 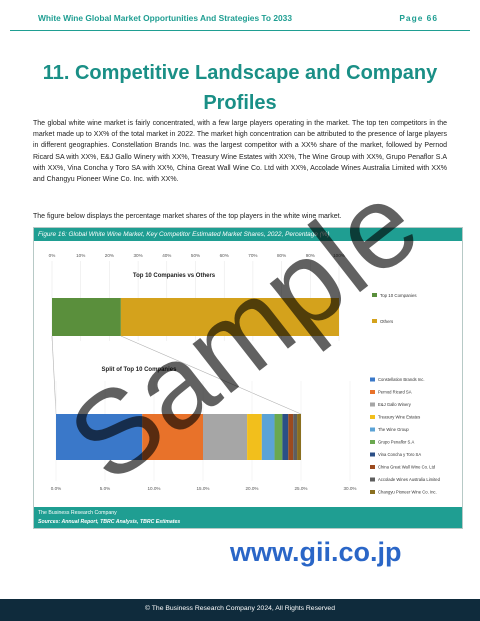 What do you see at coordinates (77, 513) in the screenshot?
I see `source-company: The Business Research Company` at bounding box center [77, 513].